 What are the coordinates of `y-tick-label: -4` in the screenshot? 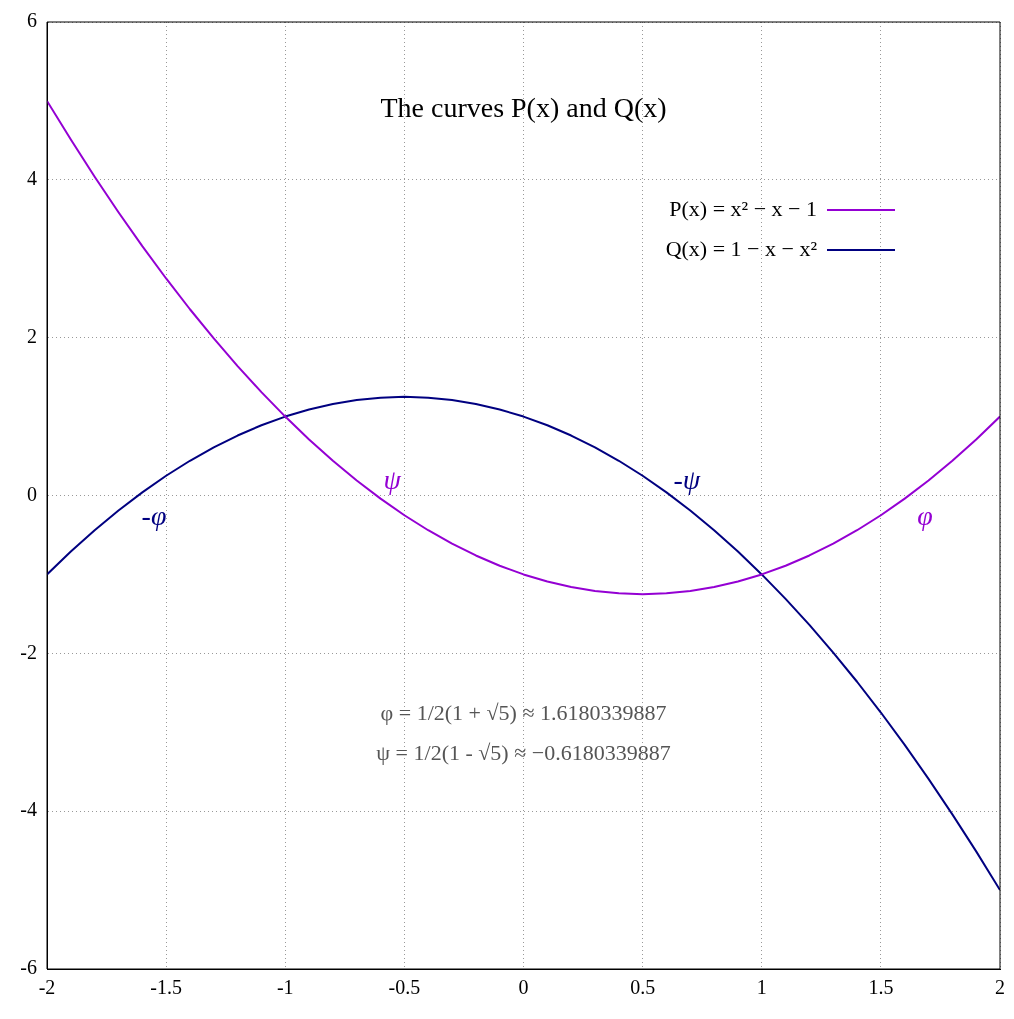 It's located at (28, 809).